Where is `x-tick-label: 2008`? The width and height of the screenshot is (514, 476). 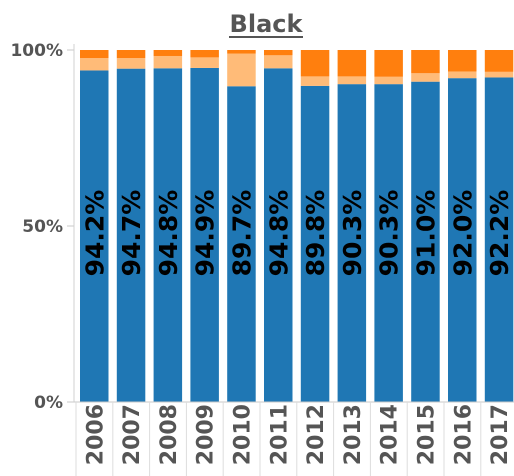
x-tick-label: 2008 is located at coordinates (169, 434).